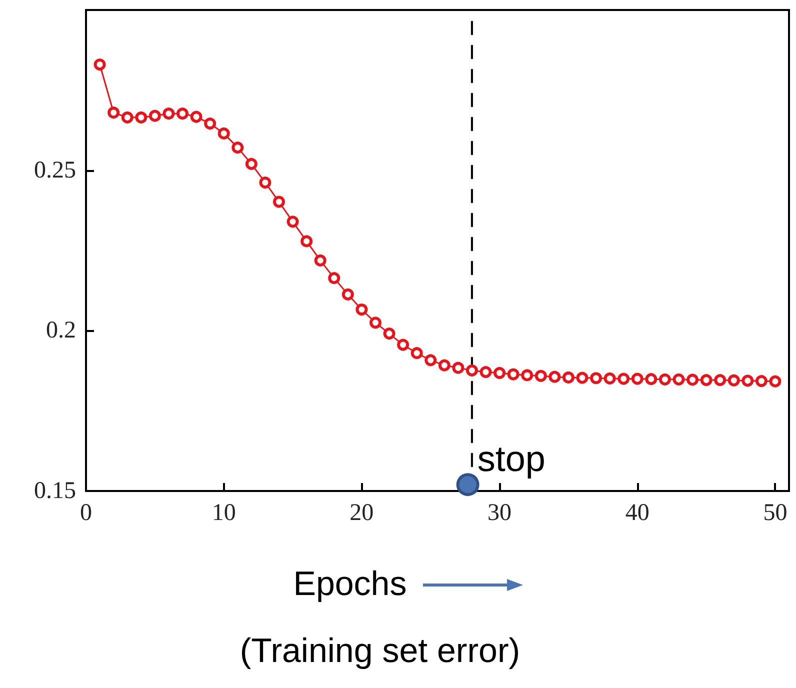  I want to click on x-tick-label: 0, so click(86, 513).